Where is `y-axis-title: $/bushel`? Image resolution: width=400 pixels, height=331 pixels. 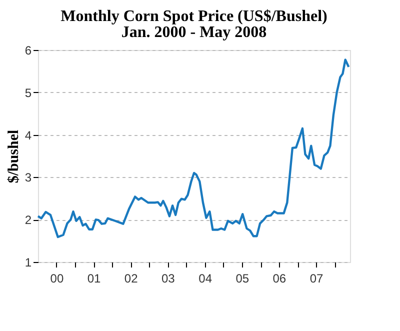
y-axis-title: $/bushel is located at coordinates (14, 157).